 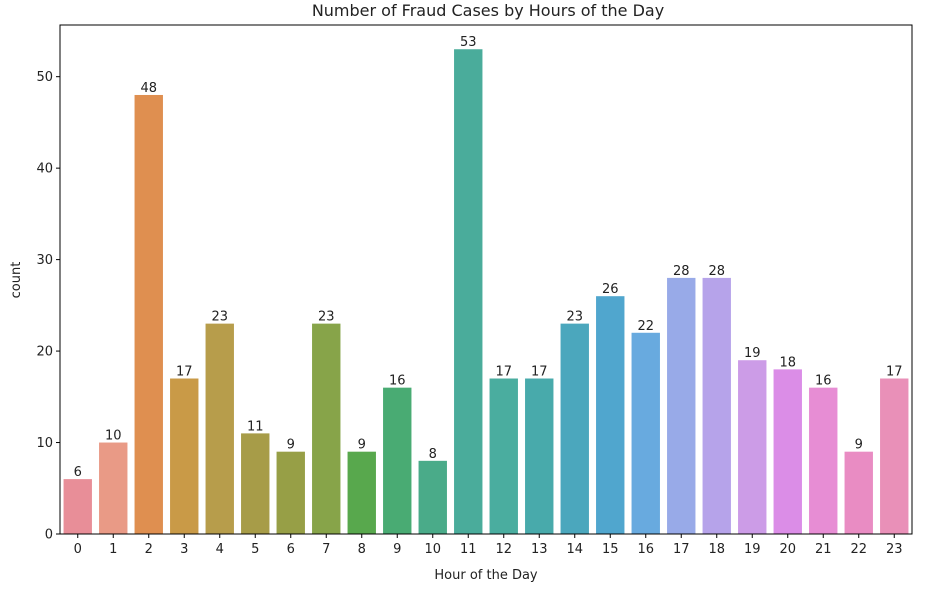 What do you see at coordinates (787, 362) in the screenshot?
I see `bar-value-label: 18` at bounding box center [787, 362].